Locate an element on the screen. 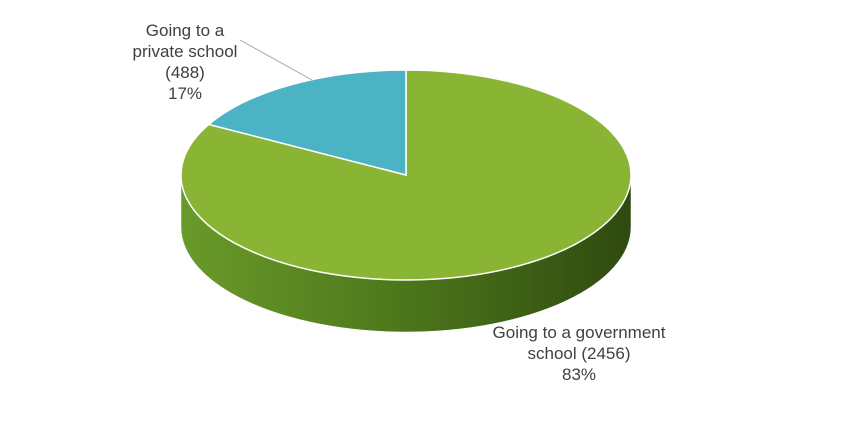  slice-percent: 17% is located at coordinates (185, 93).